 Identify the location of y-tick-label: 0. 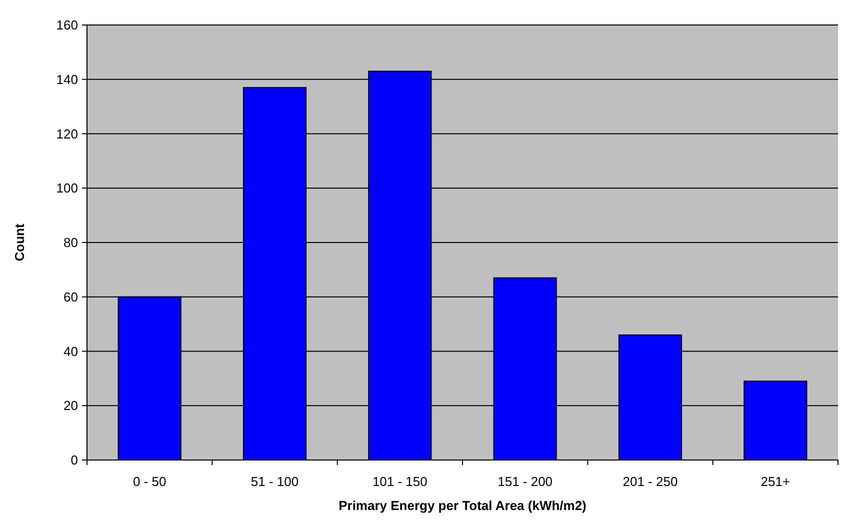
(74, 460).